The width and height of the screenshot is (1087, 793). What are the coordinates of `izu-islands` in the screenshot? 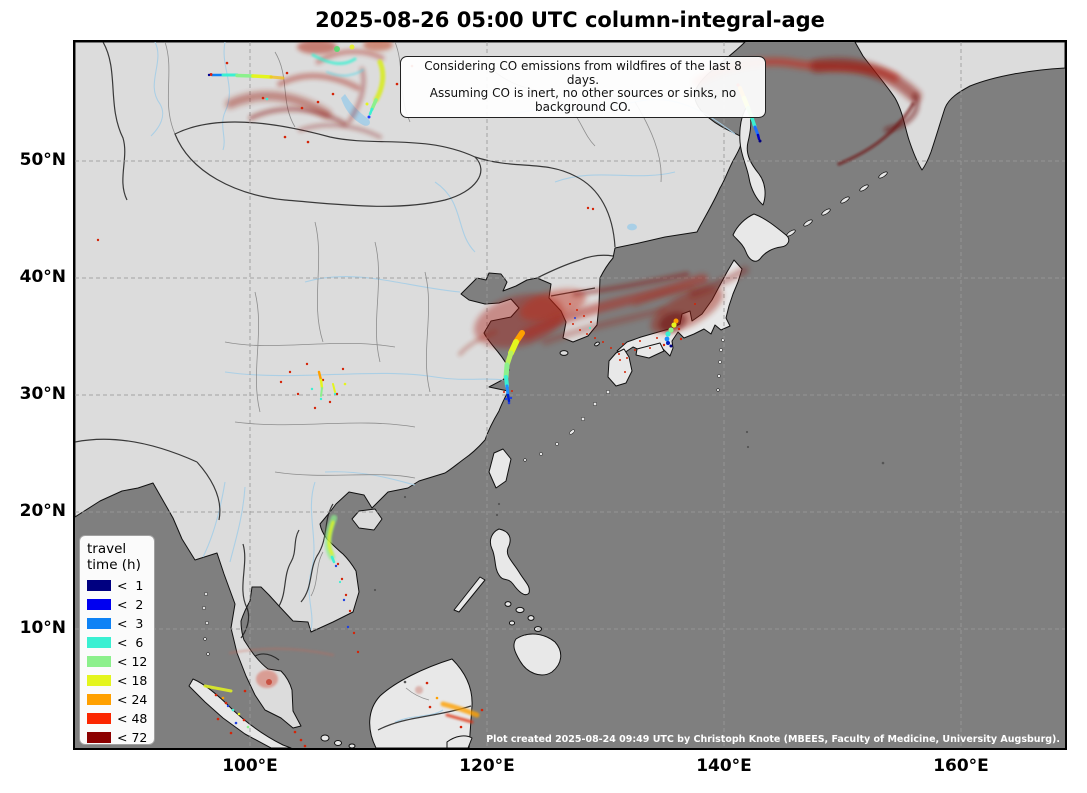 It's located at (720, 365).